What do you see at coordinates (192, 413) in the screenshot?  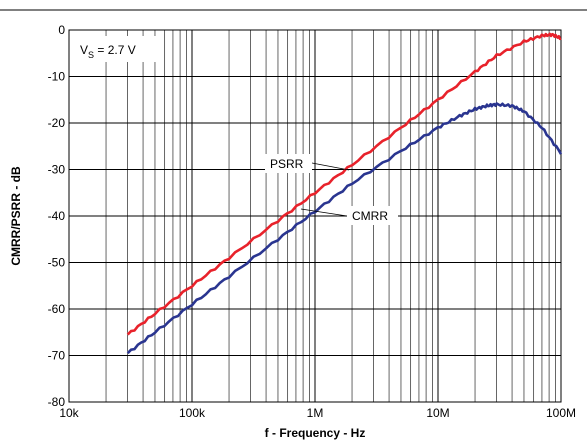 I see `x-tick-label: 100k` at bounding box center [192, 413].